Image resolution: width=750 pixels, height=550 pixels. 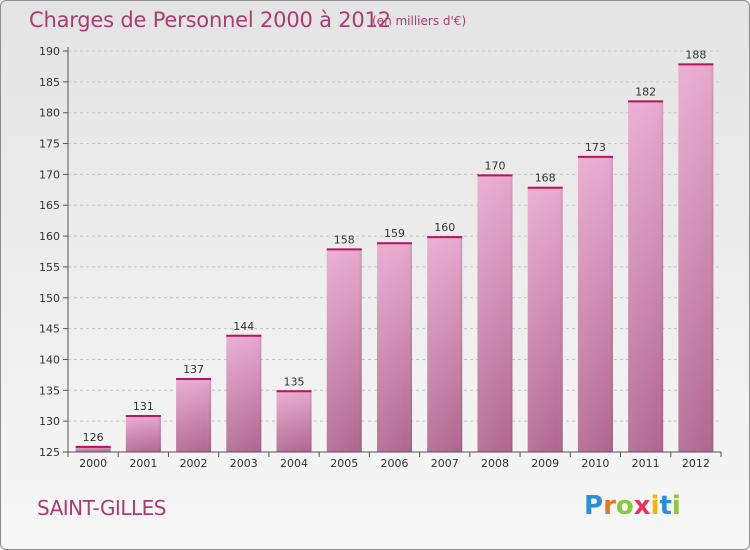 I want to click on x-tick-label-2003: 2003, so click(x=244, y=463).